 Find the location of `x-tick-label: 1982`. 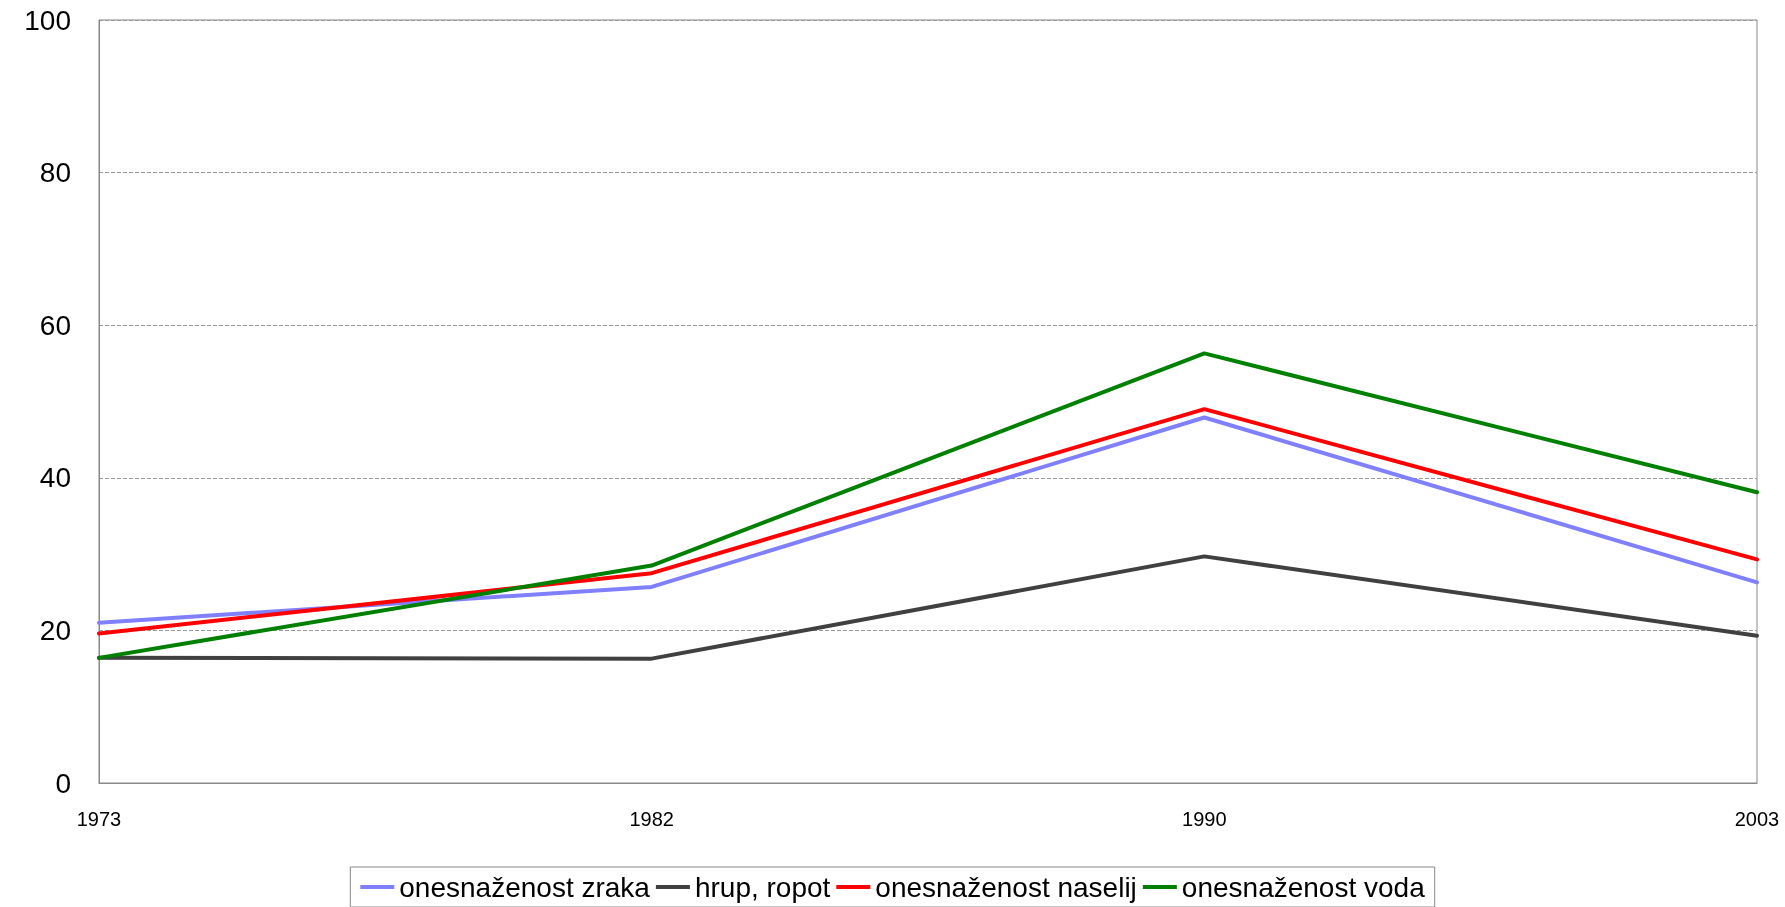

x-tick-label: 1982 is located at coordinates (651, 819).